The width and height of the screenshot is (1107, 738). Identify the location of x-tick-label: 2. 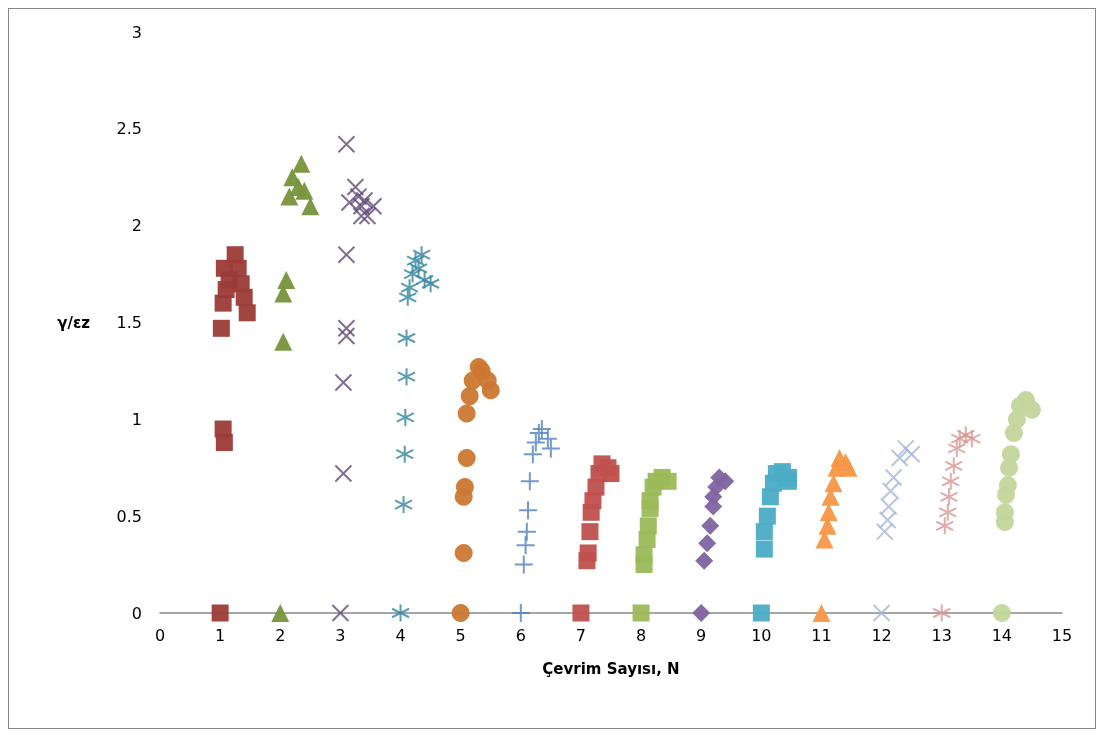
(280, 635).